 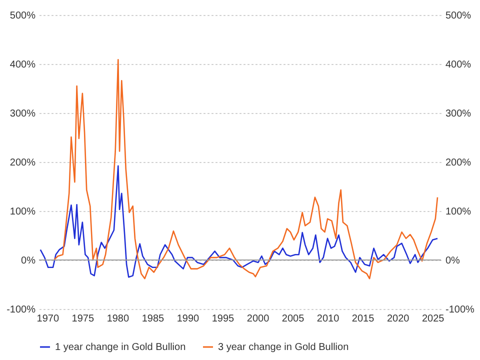 I want to click on y-tick-label: 100%, so click(x=23, y=212).